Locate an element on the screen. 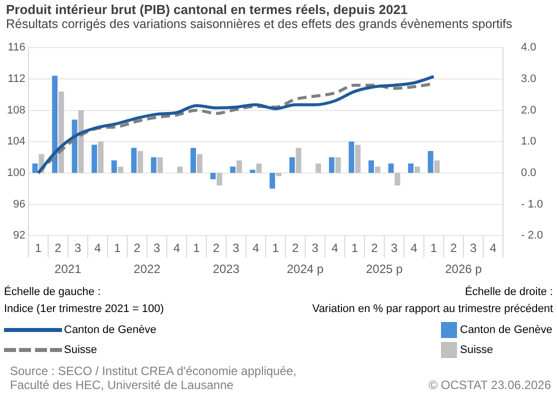 This screenshot has width=557, height=410. text: 2026 p is located at coordinates (463, 269).